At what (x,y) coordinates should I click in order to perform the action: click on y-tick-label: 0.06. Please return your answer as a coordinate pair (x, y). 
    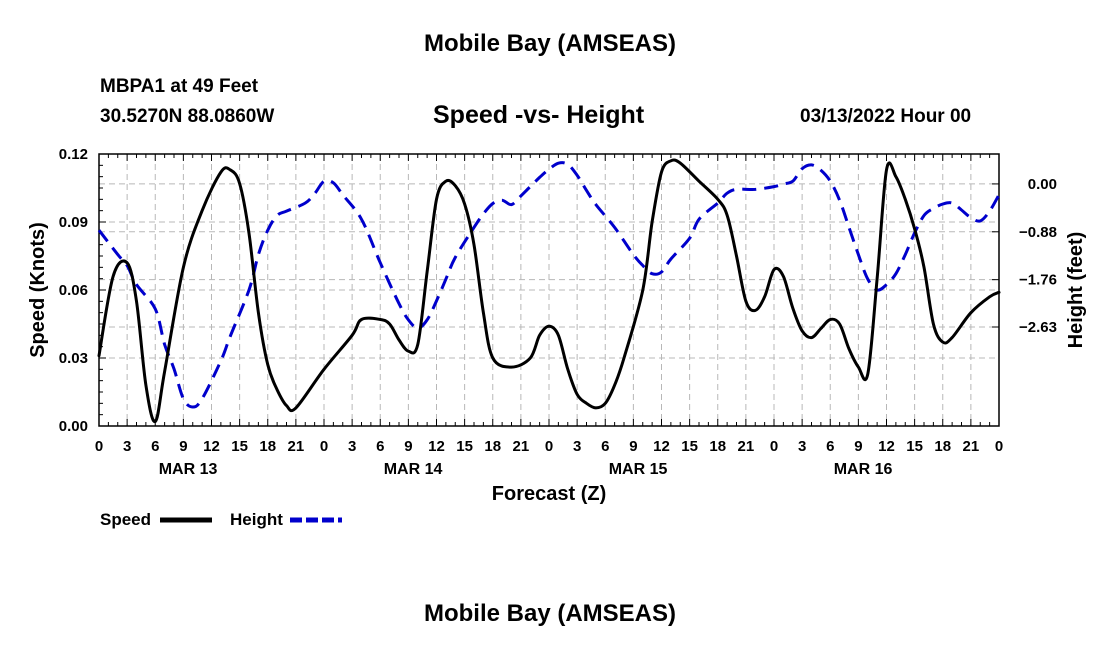
    Looking at the image, I should click on (73, 290).